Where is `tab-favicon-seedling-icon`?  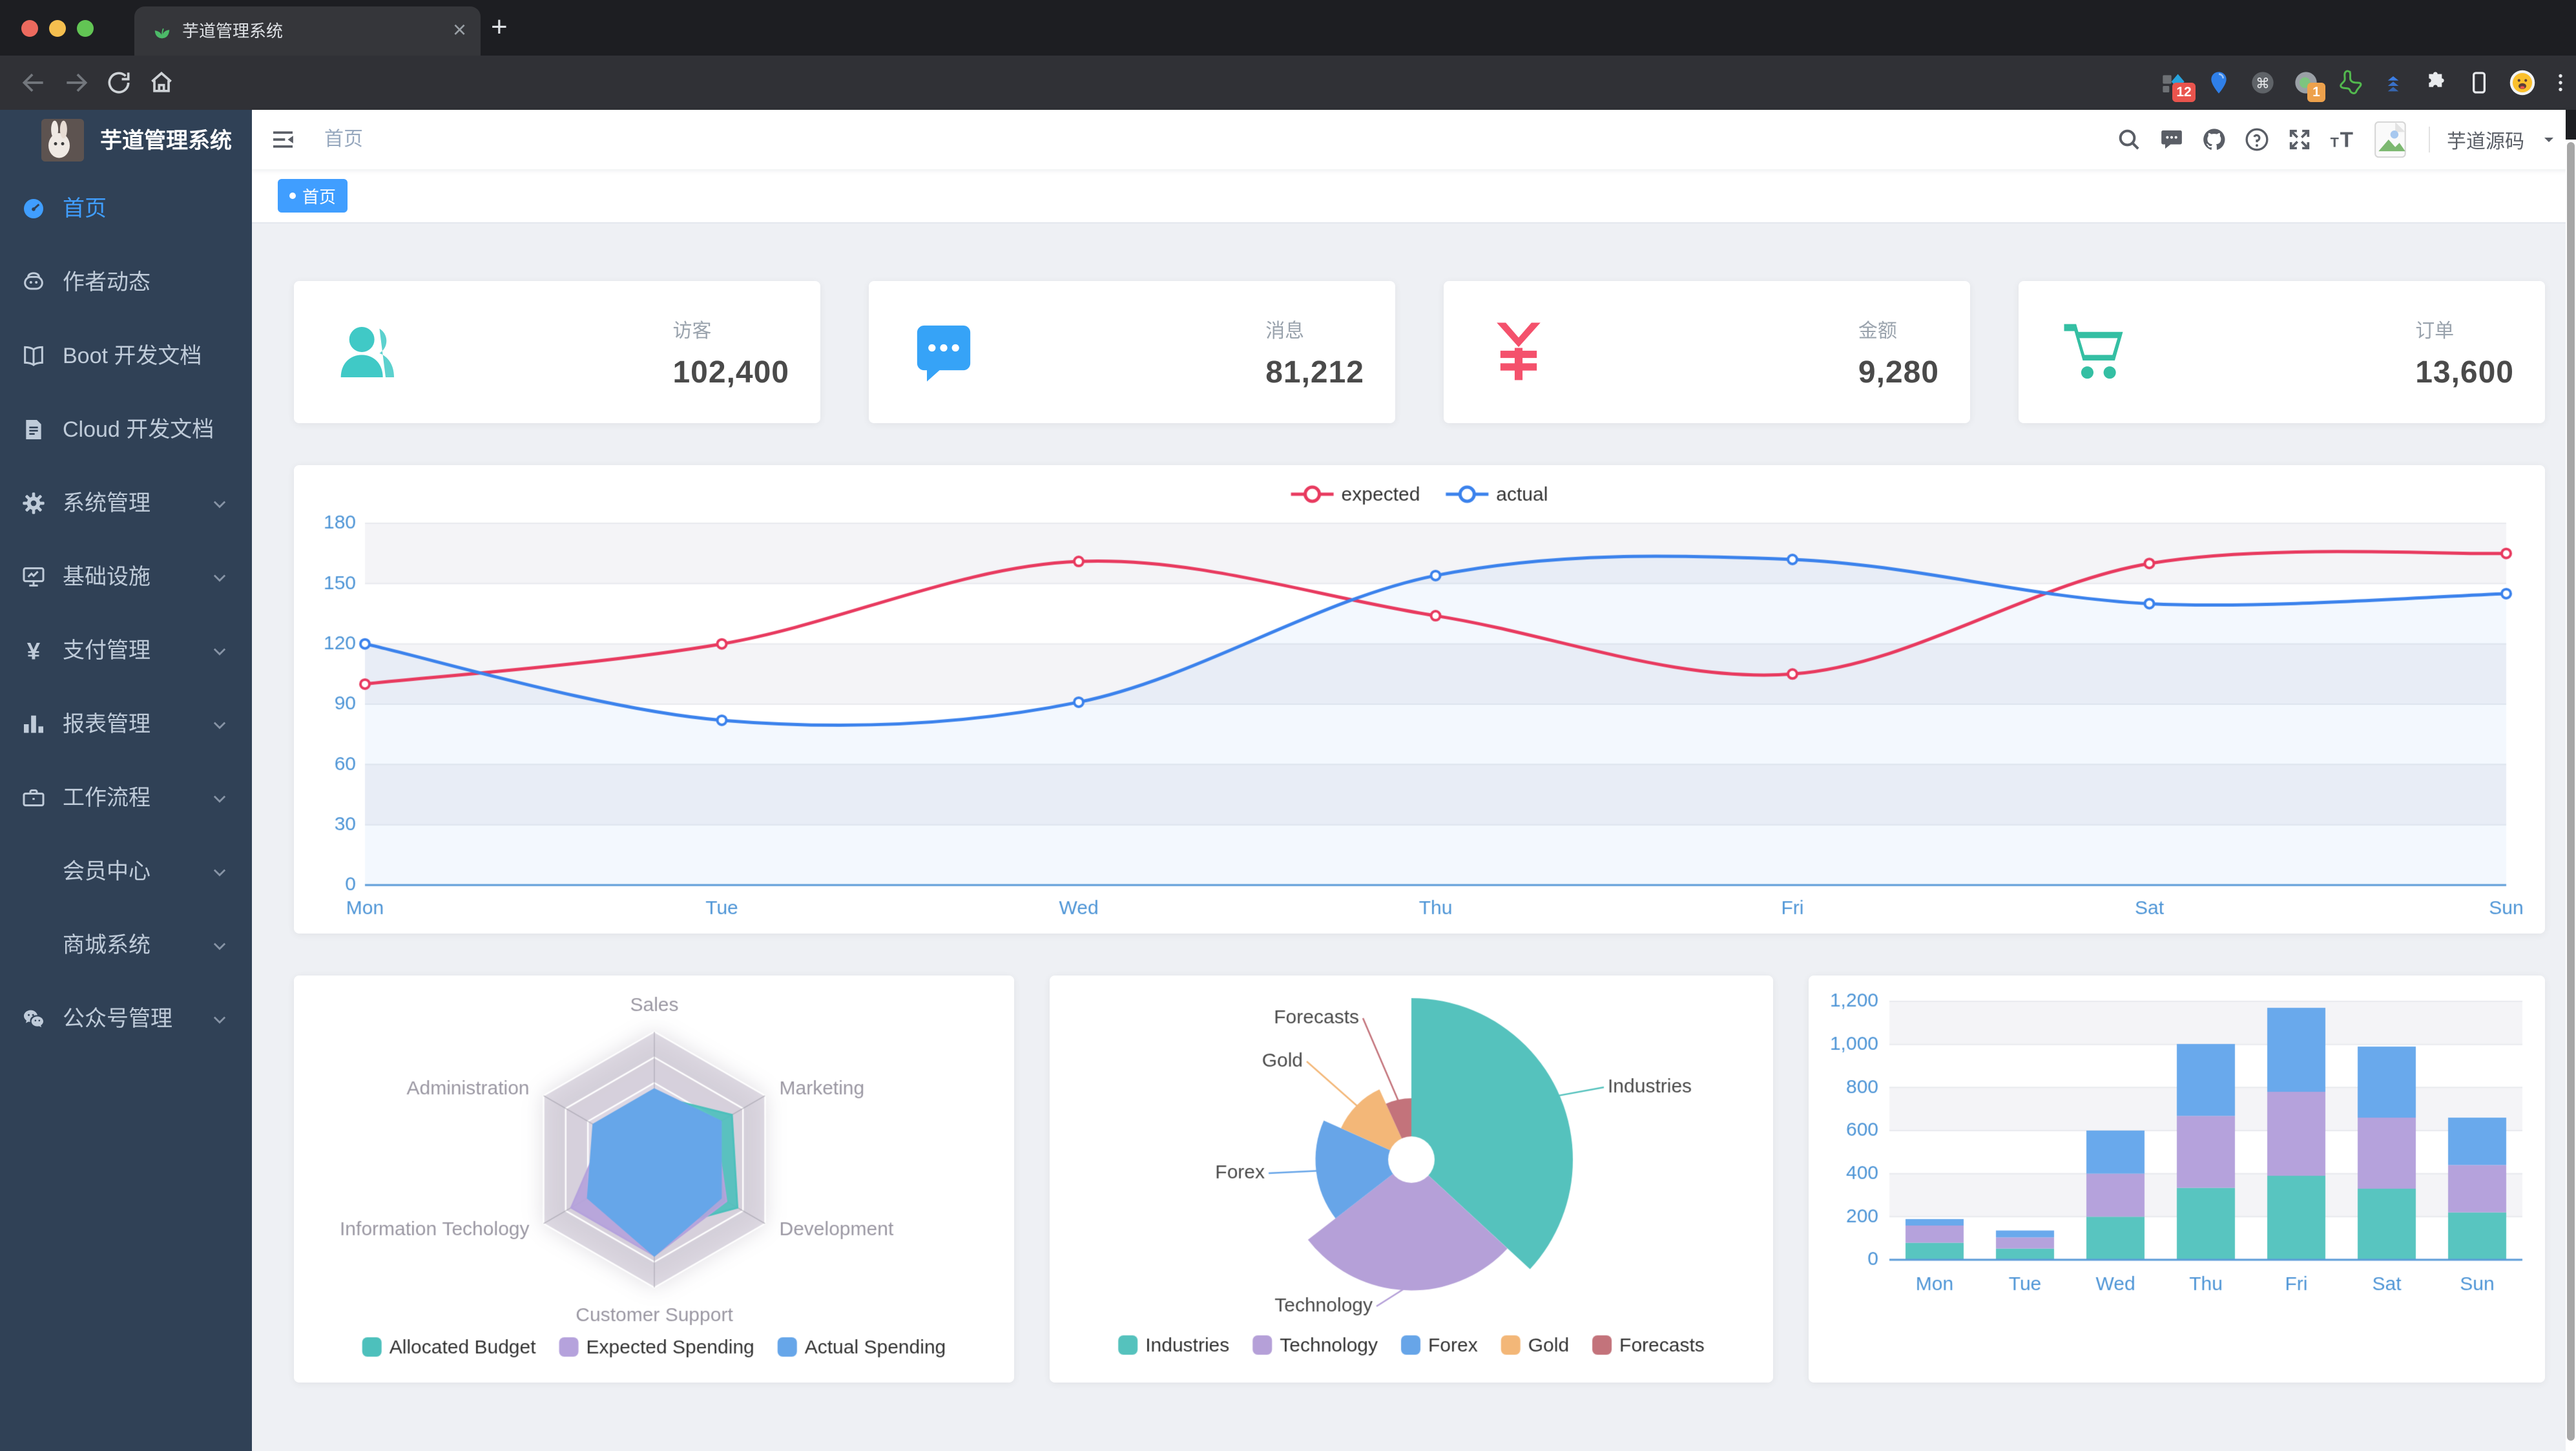 tab-favicon-seedling-icon is located at coordinates (162, 33).